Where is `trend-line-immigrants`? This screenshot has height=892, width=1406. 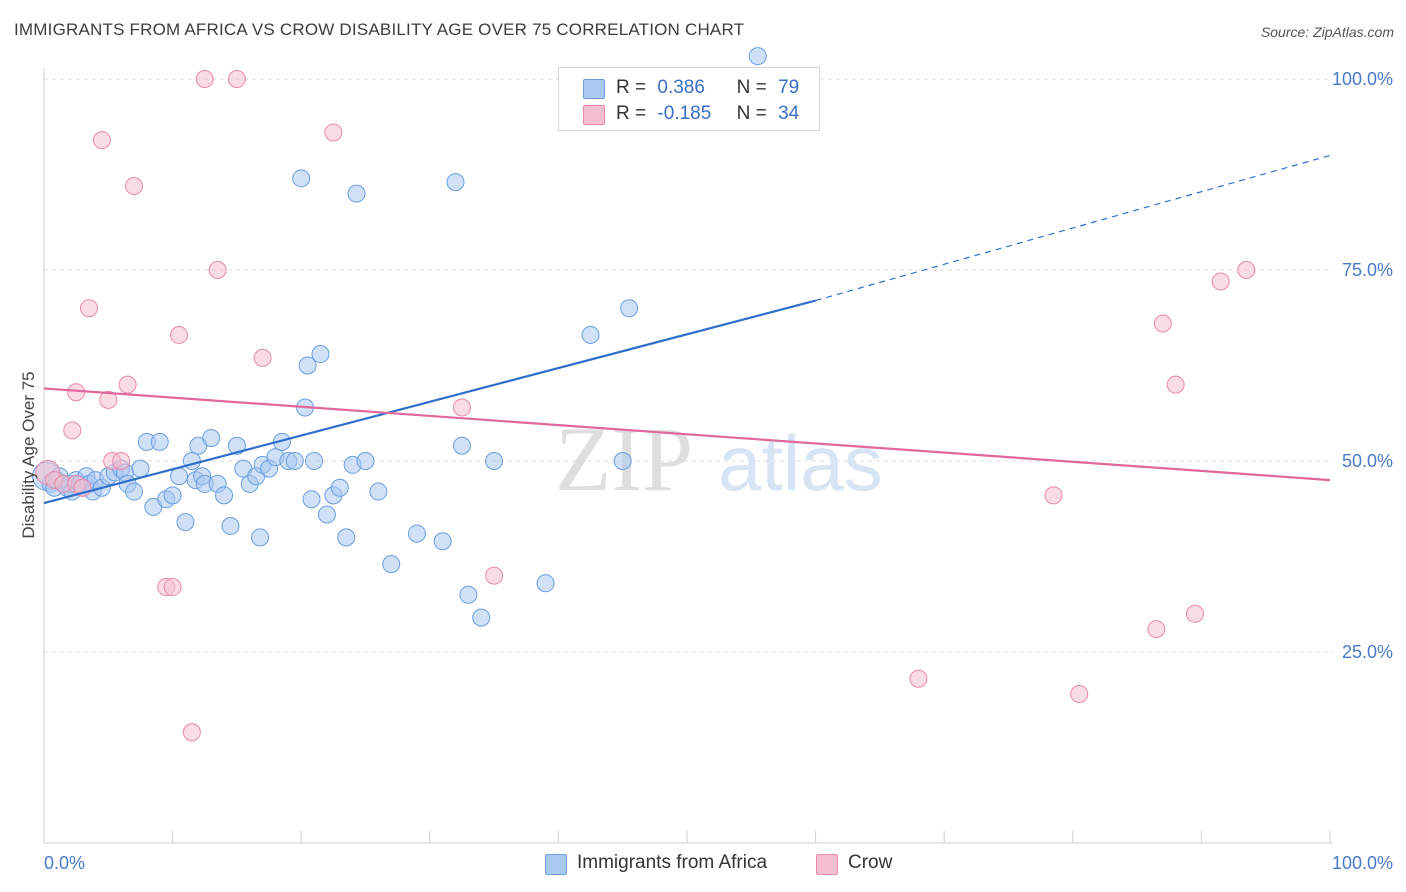
trend-line-immigrants is located at coordinates (429, 402).